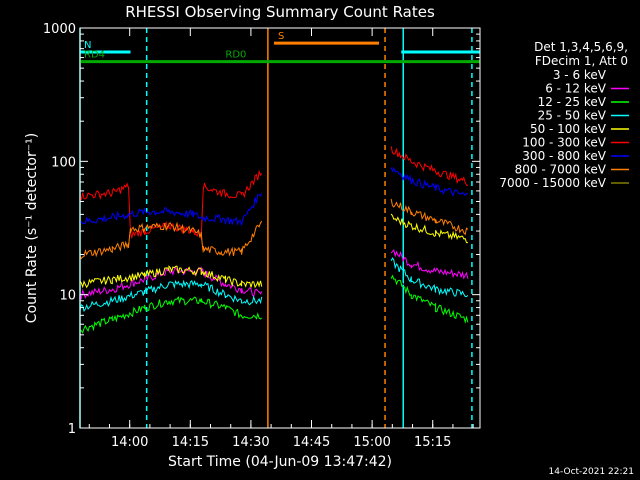  What do you see at coordinates (371, 442) in the screenshot?
I see `x-tick-label-4: 15:00` at bounding box center [371, 442].